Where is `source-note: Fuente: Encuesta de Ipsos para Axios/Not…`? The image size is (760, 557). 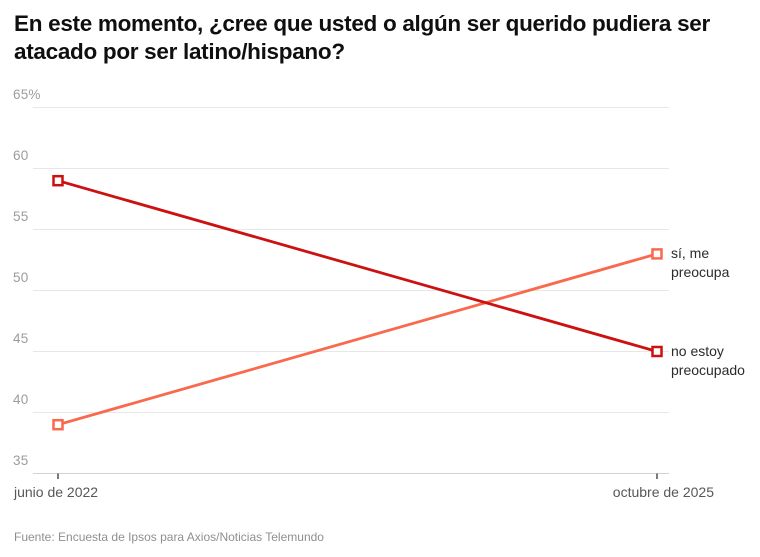
source-note: Fuente: Encuesta de Ipsos para Axios/Not… is located at coordinates (169, 537).